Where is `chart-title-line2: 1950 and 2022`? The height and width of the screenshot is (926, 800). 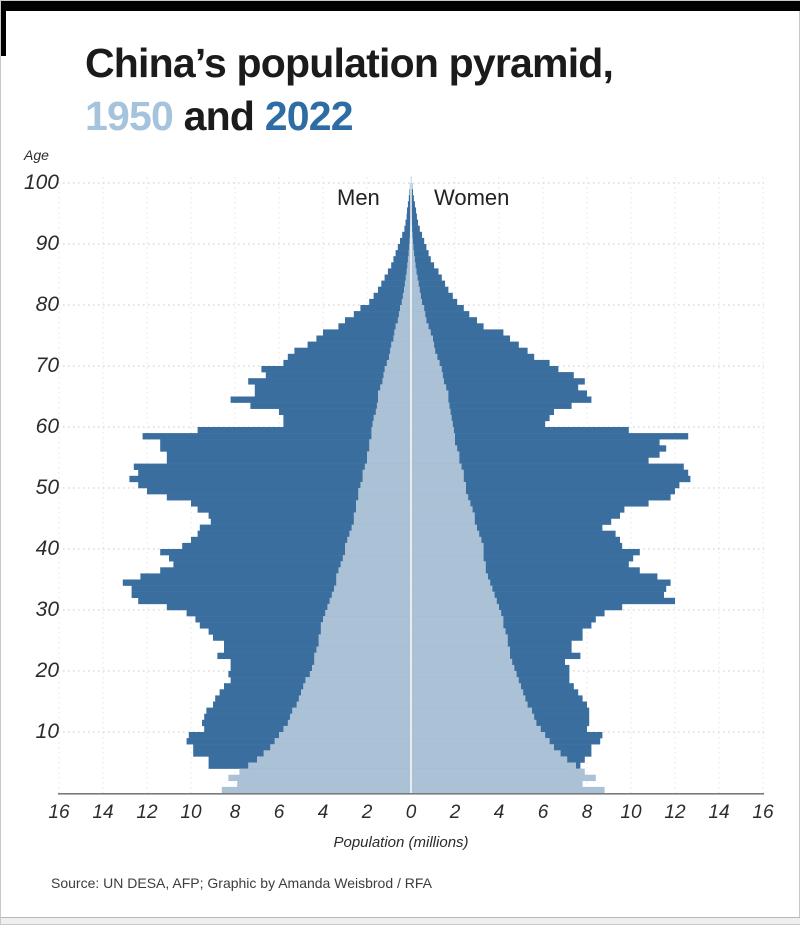
chart-title-line2: 1950 and 2022 is located at coordinates (349, 116).